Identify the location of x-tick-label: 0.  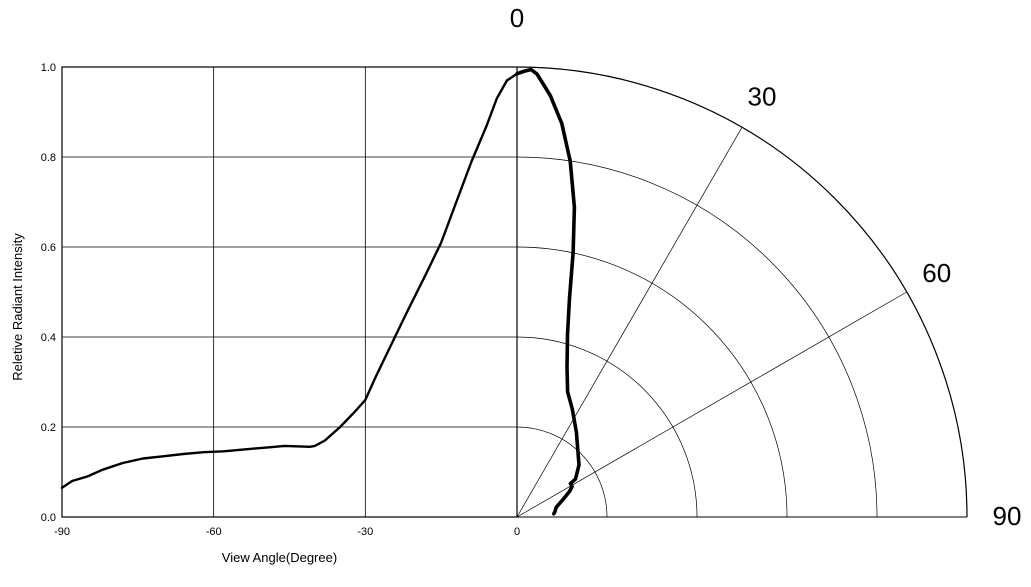
(517, 532).